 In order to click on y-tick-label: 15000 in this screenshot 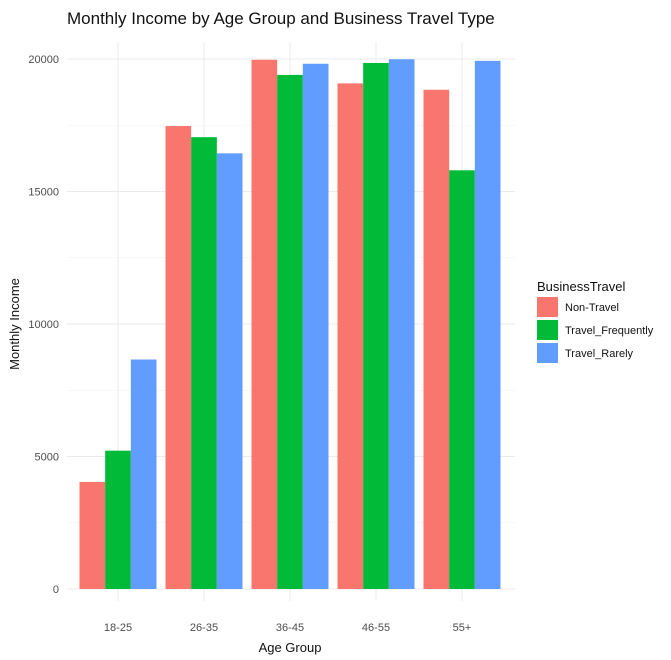, I will do `click(43, 193)`.